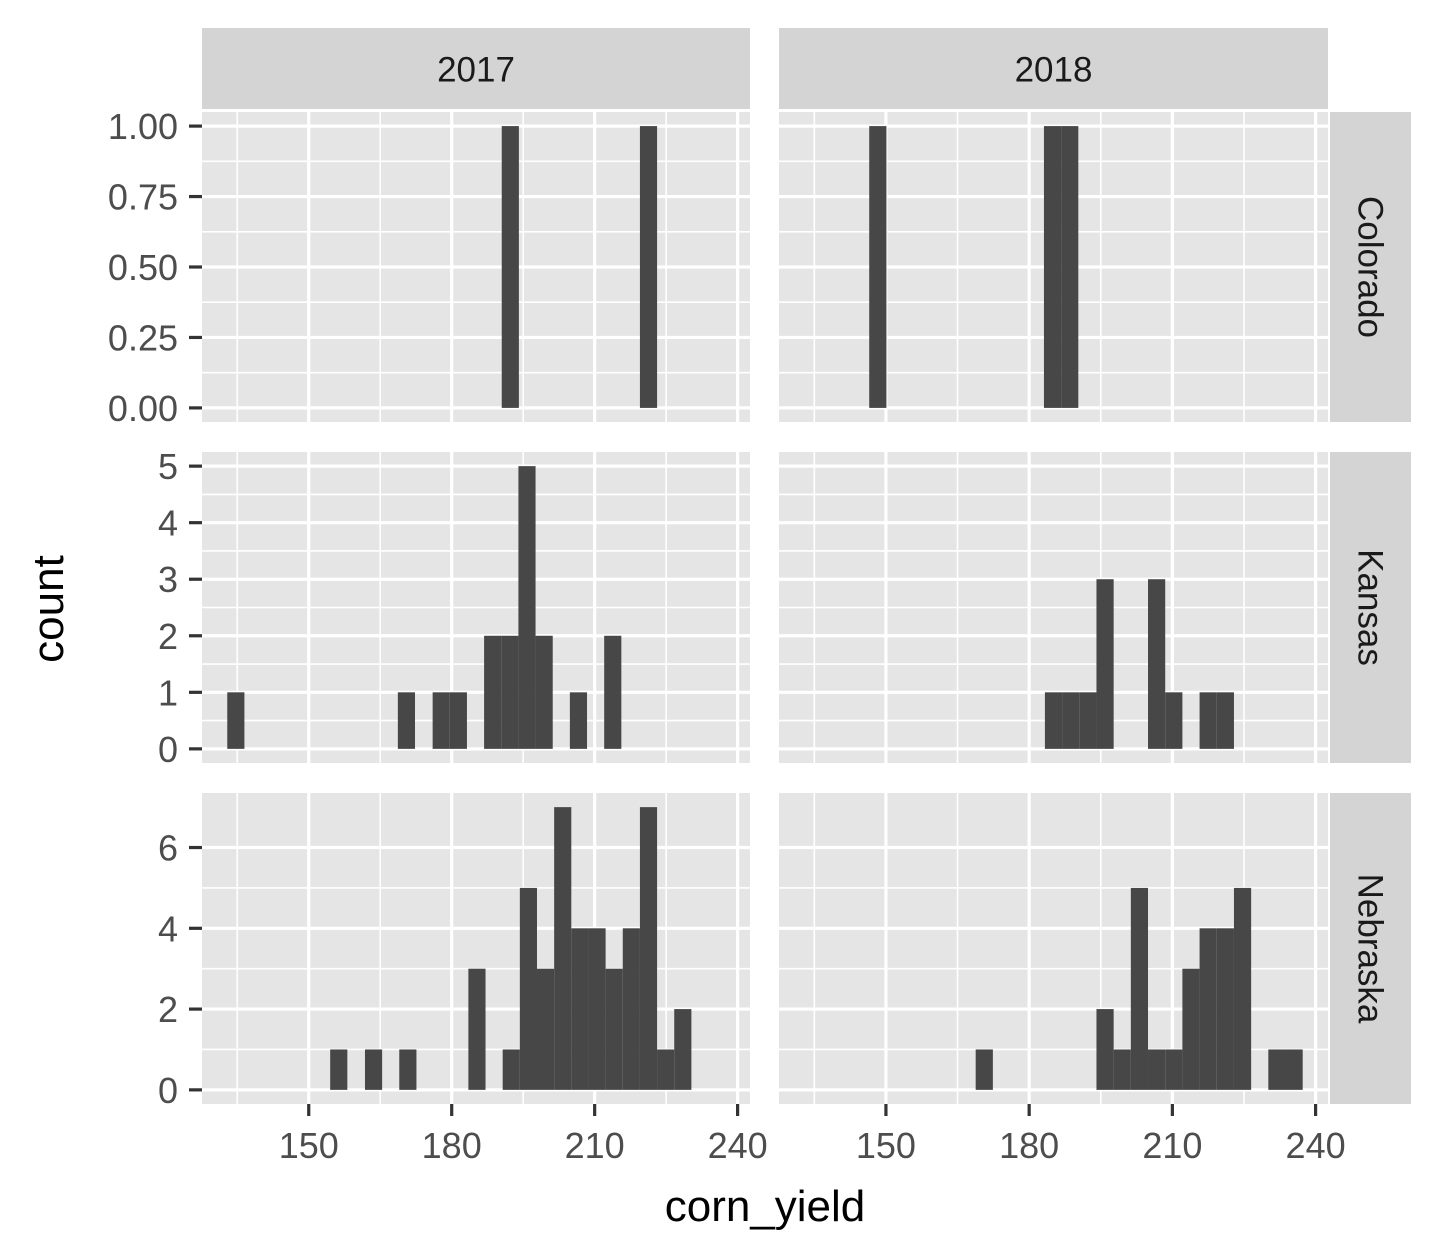  What do you see at coordinates (476, 607) in the screenshot?
I see `panel-kansas-2017` at bounding box center [476, 607].